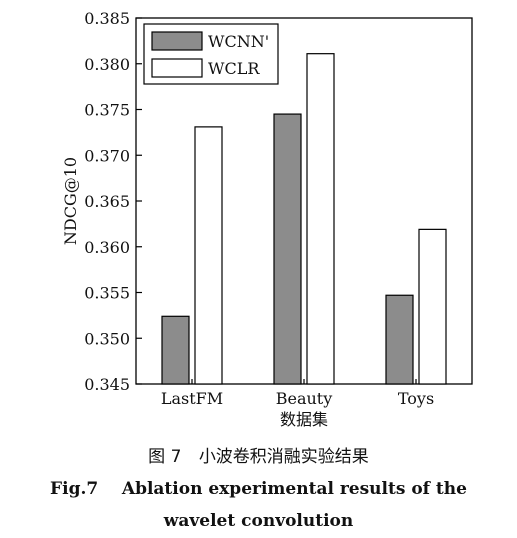  I want to click on bar-beauty-wcnn, so click(287, 249).